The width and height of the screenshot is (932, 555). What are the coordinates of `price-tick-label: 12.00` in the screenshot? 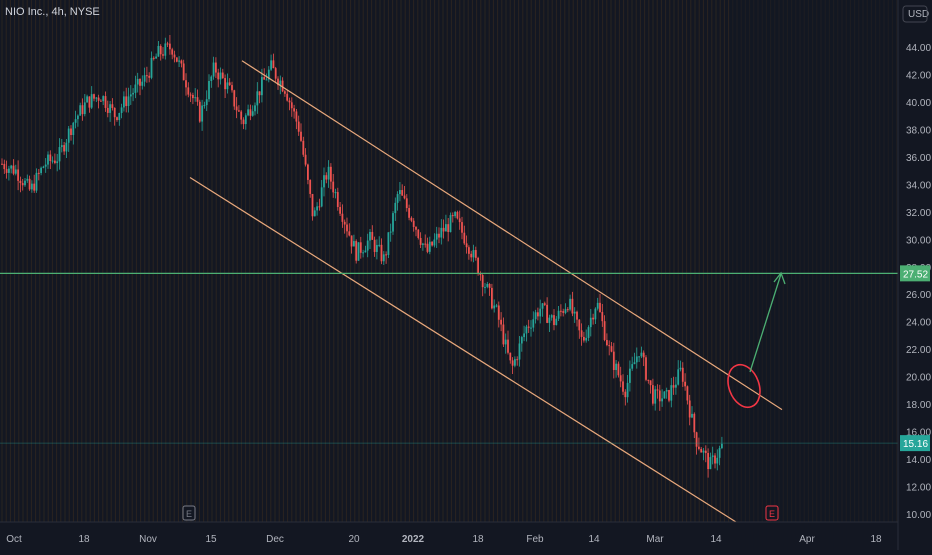 It's located at (918, 488).